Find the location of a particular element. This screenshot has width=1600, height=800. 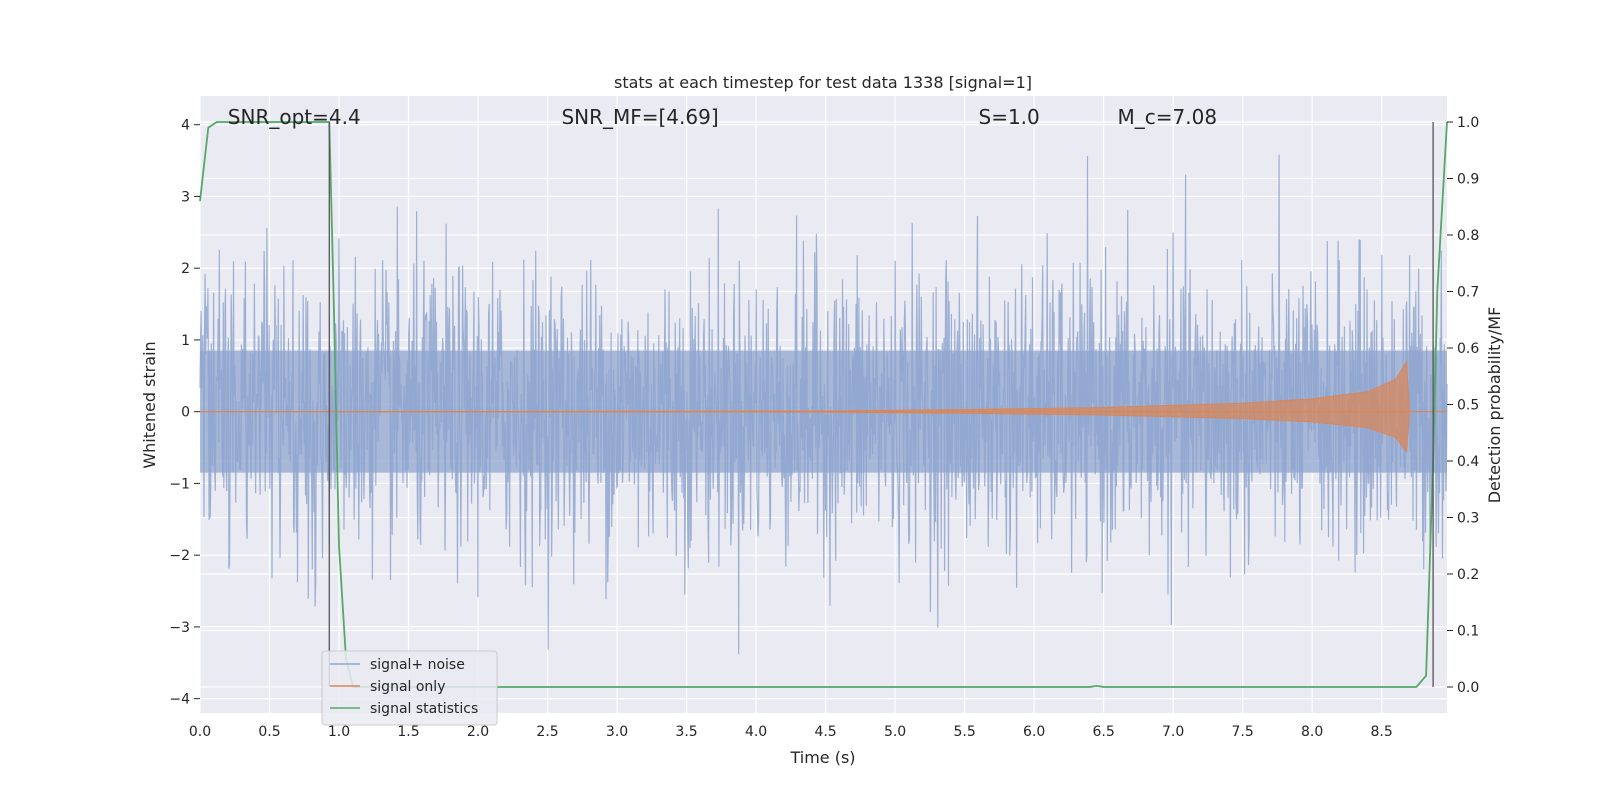

y-tick-label: 2 is located at coordinates (185, 269).